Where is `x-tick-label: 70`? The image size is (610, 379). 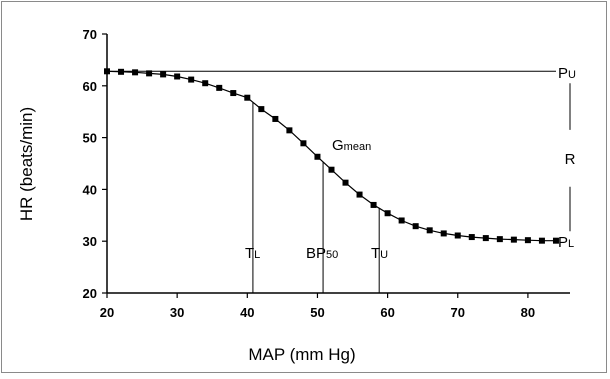
x-tick-label: 70 is located at coordinates (458, 312).